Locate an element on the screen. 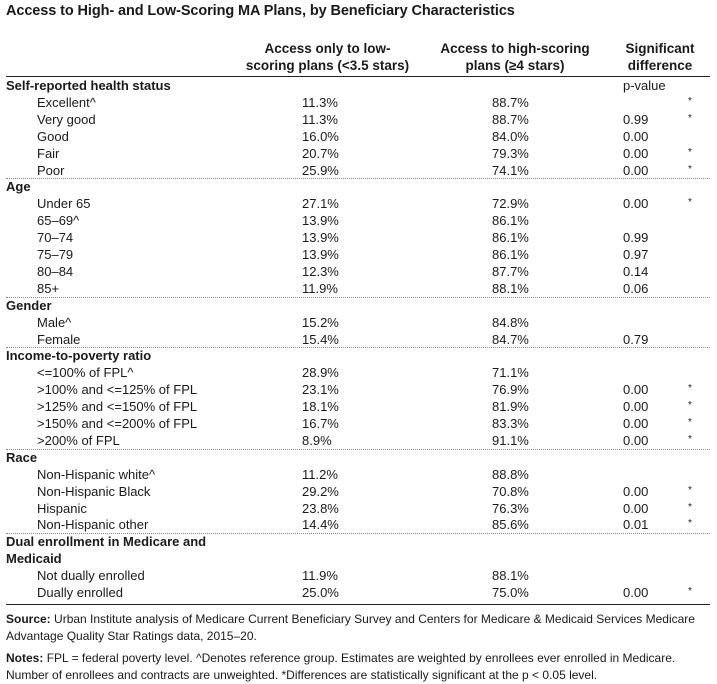  table-bottom-rule is located at coordinates (358, 604).